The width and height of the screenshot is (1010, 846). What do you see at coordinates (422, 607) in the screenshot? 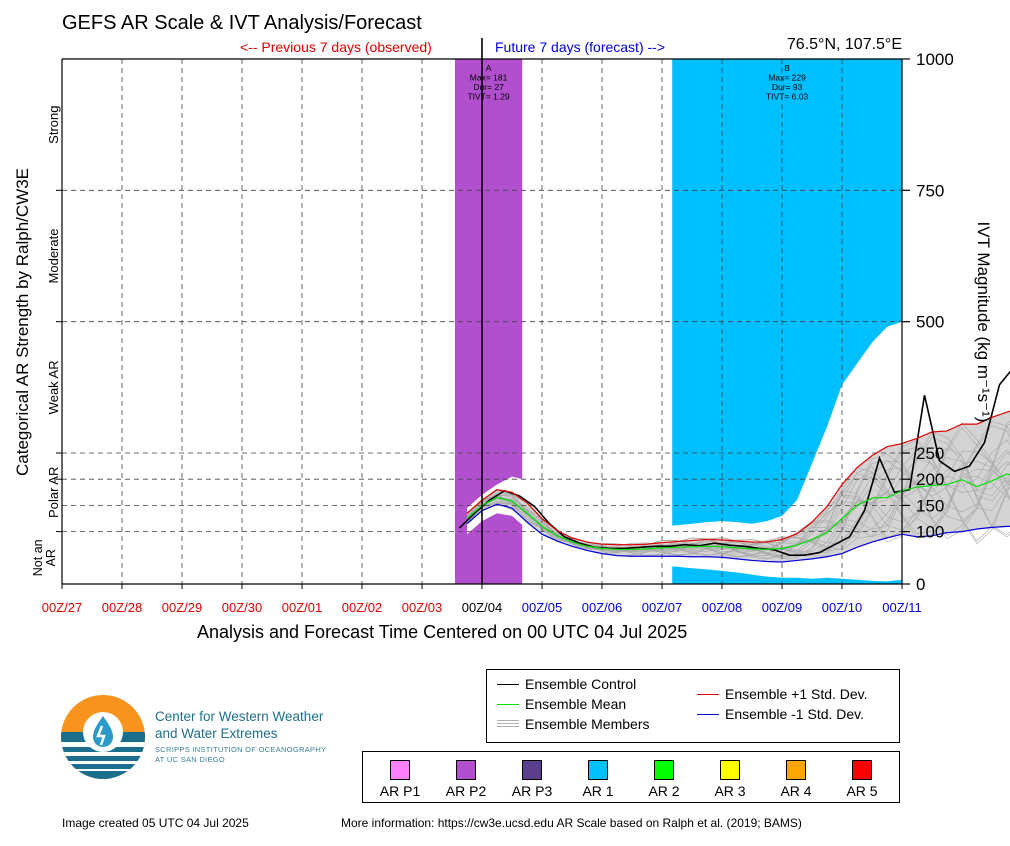
I see `x-tick-label: 00Z/03` at bounding box center [422, 607].